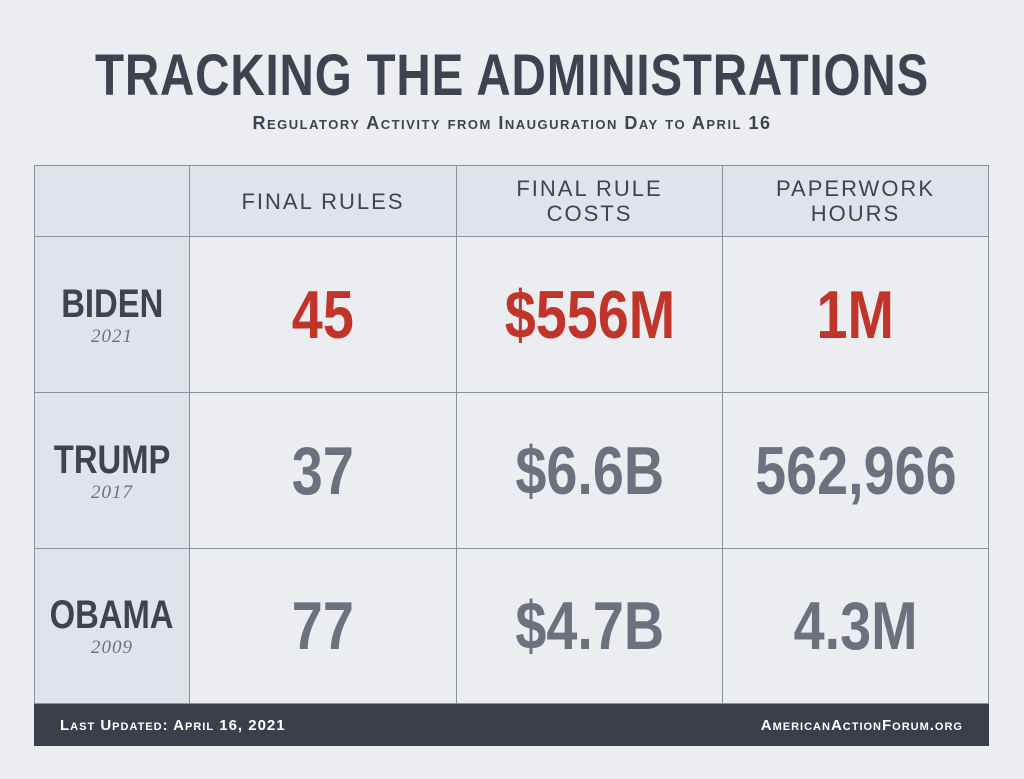  Describe the element at coordinates (112, 647) in the screenshot. I see `administration-year: 2009` at that location.